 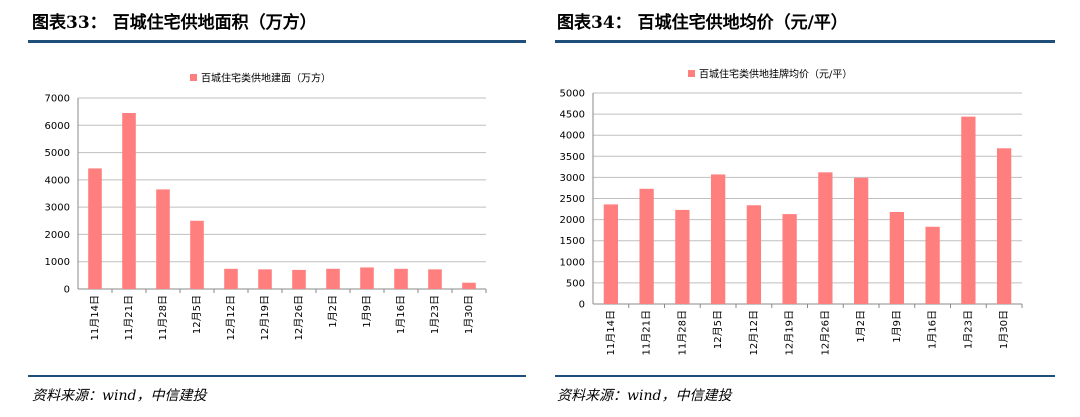 I want to click on legend-label: 百城住宅类供地建面（万方）, so click(x=266, y=78).